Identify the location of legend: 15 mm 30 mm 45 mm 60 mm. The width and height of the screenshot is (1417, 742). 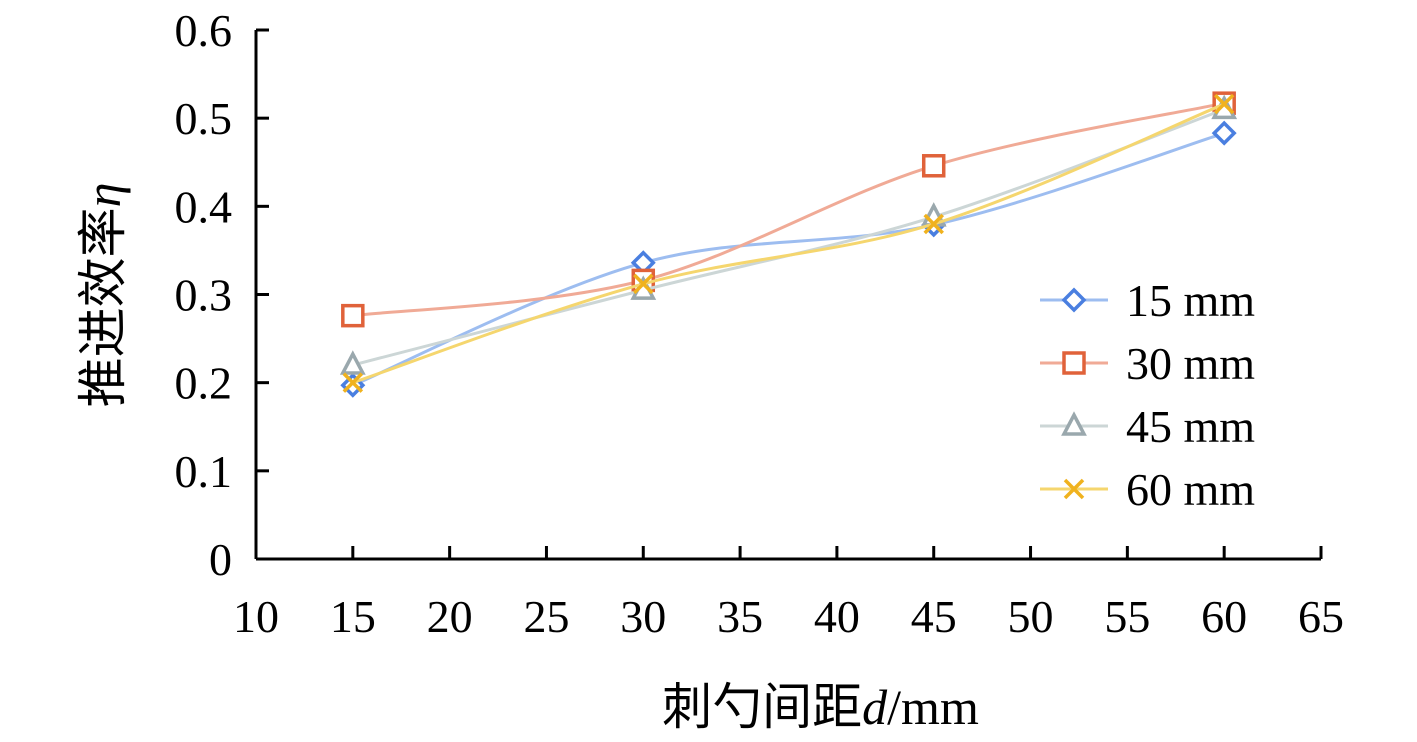
(1147, 395).